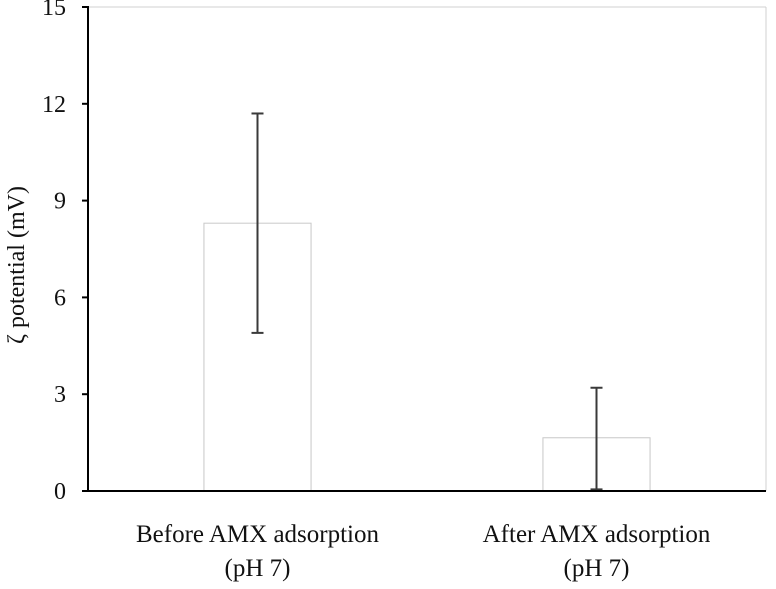 This screenshot has height=589, width=776. What do you see at coordinates (258, 568) in the screenshot?
I see `x-category-label-1-line-2: (pH 7)` at bounding box center [258, 568].